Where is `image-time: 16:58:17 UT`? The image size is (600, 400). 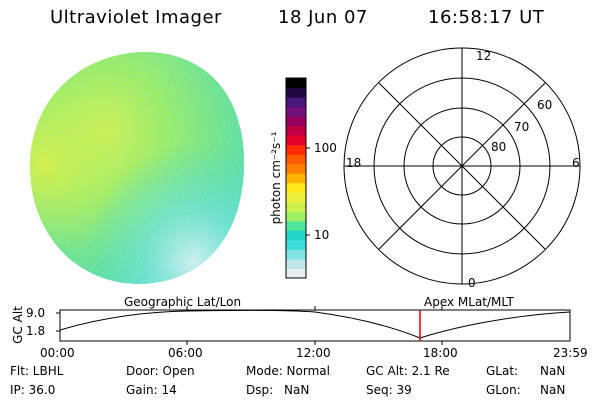 image-time: 16:58:17 UT is located at coordinates (486, 17).